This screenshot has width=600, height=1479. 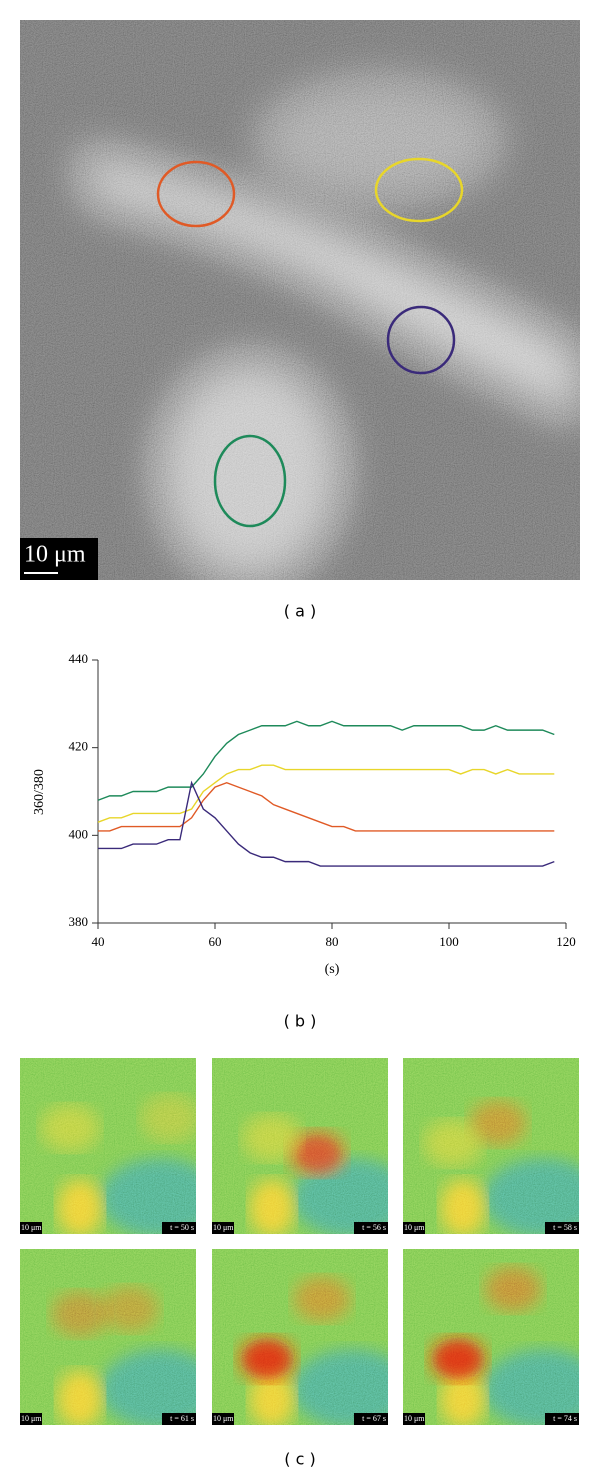 I want to click on x-tick-label: 40, so click(x=98, y=941).